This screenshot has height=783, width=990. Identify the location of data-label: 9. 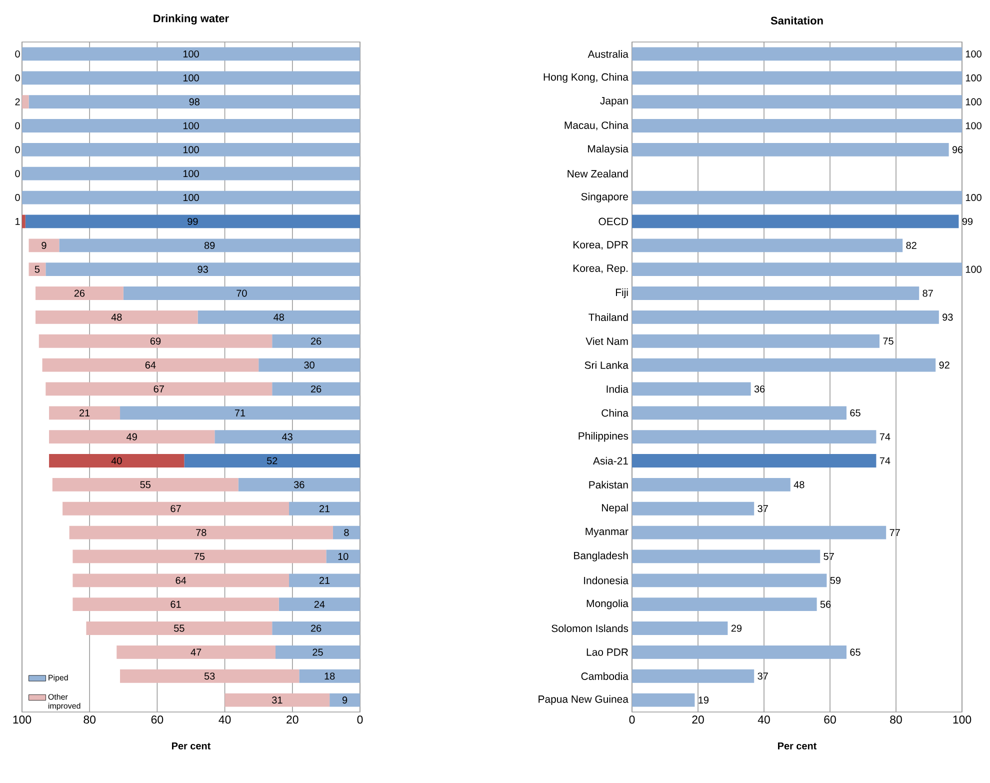
(345, 700).